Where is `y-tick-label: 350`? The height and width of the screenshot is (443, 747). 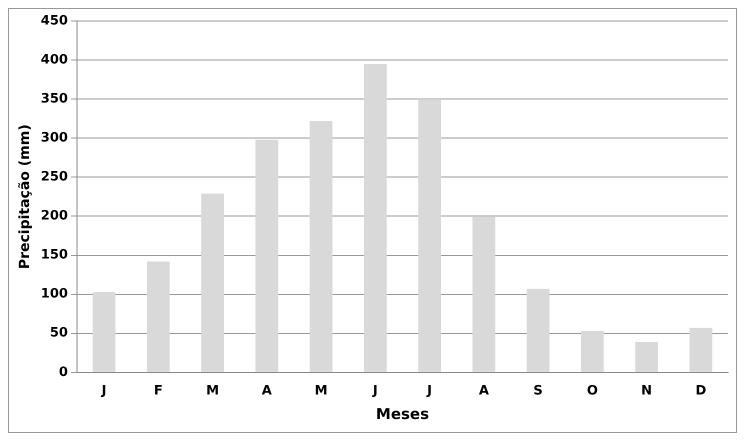 y-tick-label: 350 is located at coordinates (54, 98).